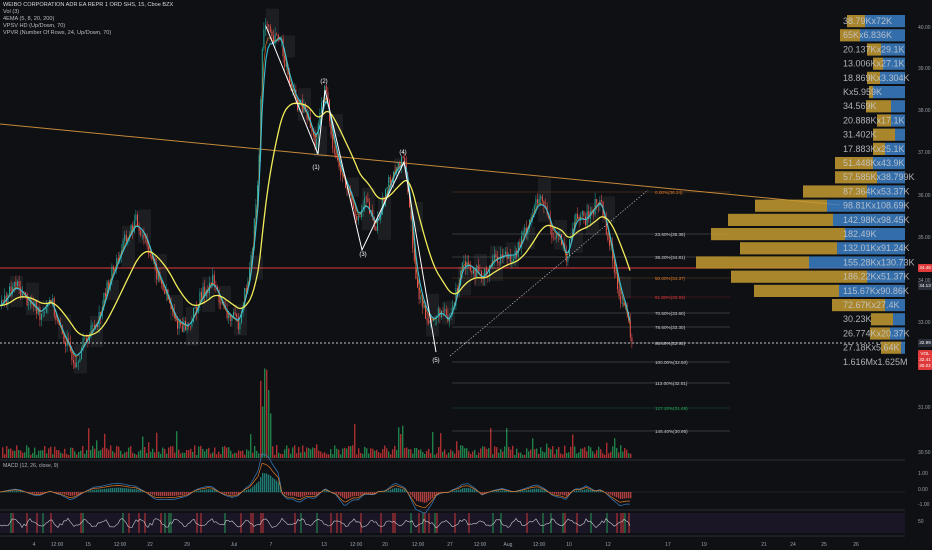 The height and width of the screenshot is (550, 932). Describe the element at coordinates (924, 281) in the screenshot. I see `price-tick-label: 34.00` at that location.